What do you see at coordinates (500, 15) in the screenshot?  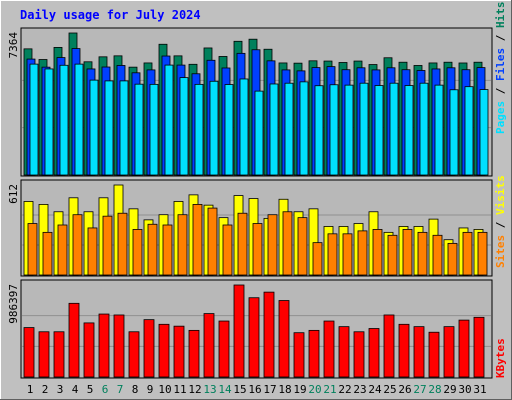 I see `legend-hits: Hits` at bounding box center [500, 15].